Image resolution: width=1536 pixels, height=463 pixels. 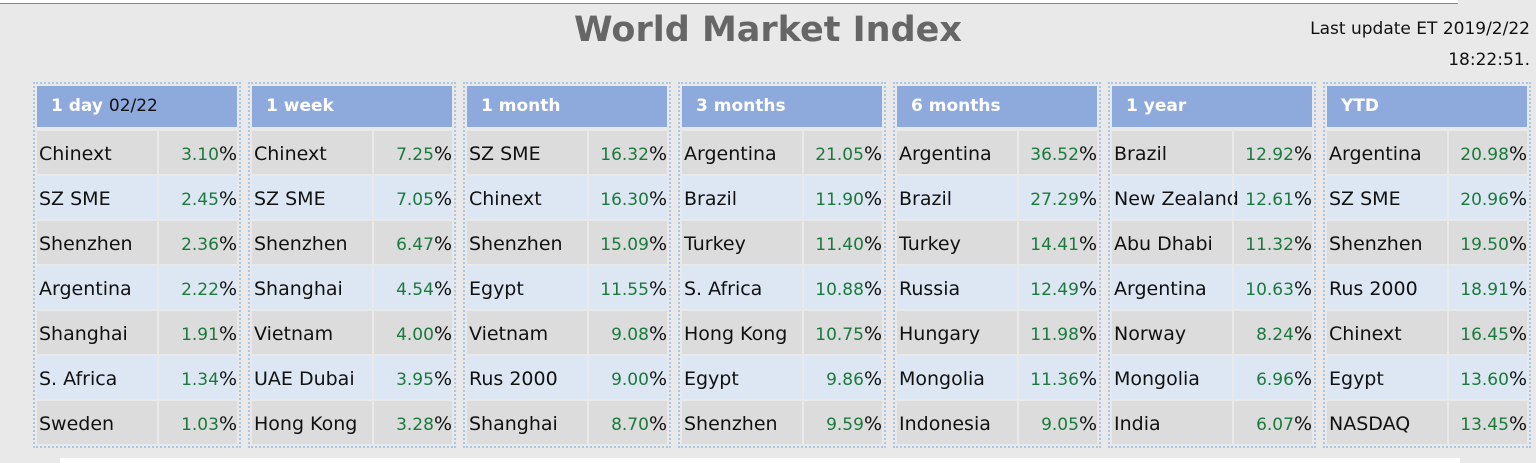 I want to click on change-value: 18.91, so click(x=1484, y=290).